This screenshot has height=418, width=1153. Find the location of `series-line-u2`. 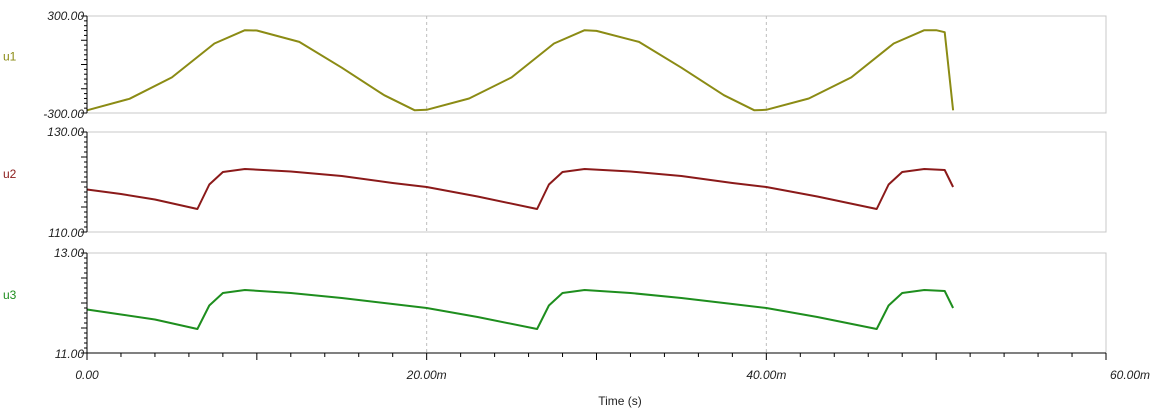

series-line-u2 is located at coordinates (520, 189).